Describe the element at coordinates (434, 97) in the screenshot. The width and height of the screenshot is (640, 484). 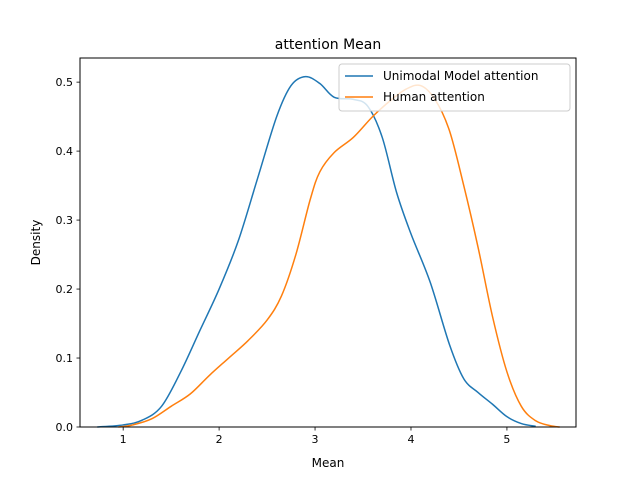
I see `legend-label: Human attention` at that location.